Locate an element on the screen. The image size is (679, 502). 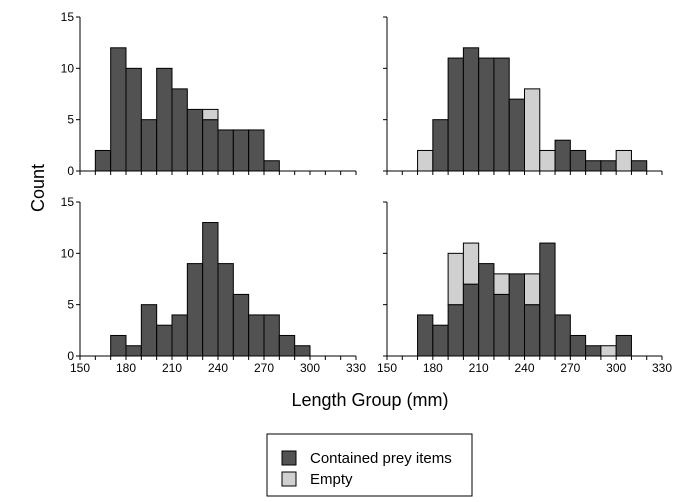
legend-label-contained: Contained prey items is located at coordinates (381, 458).